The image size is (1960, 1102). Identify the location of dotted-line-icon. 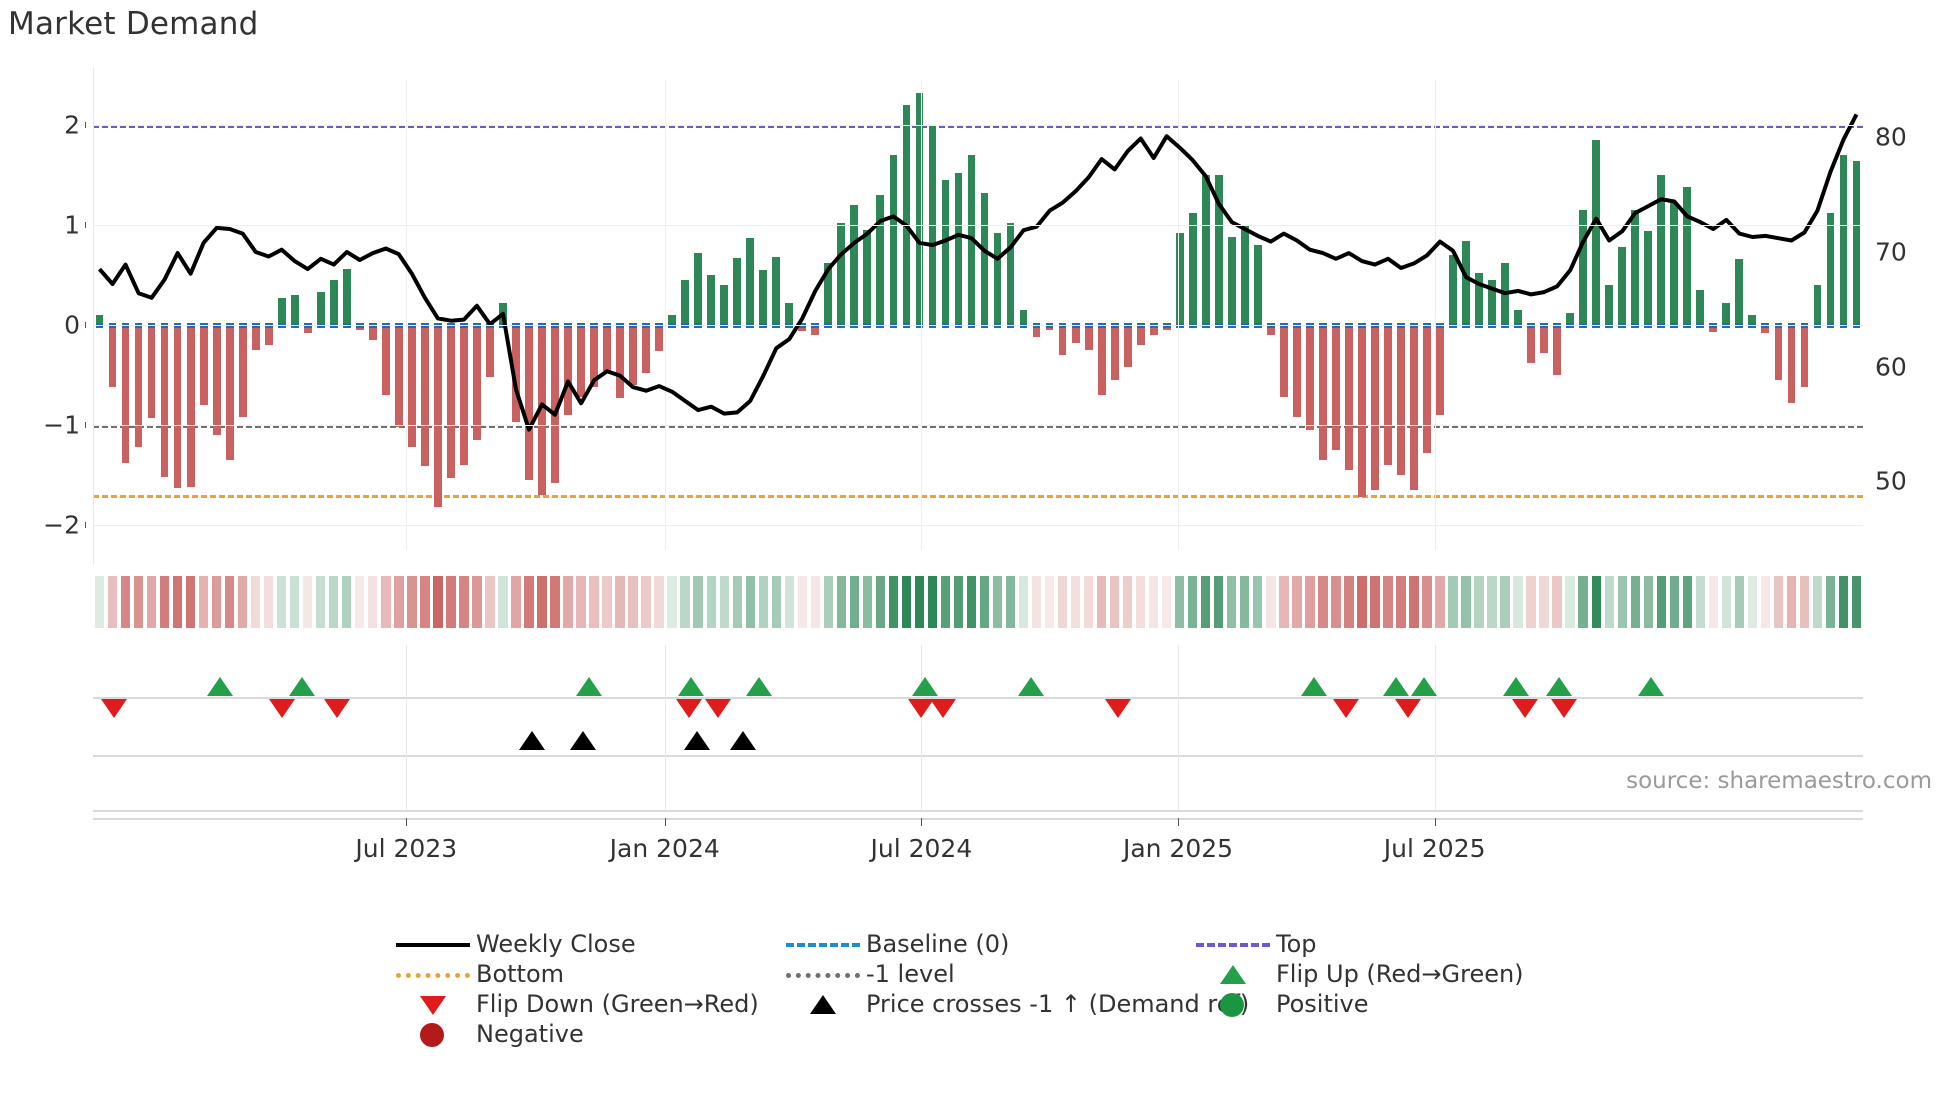
(823, 974).